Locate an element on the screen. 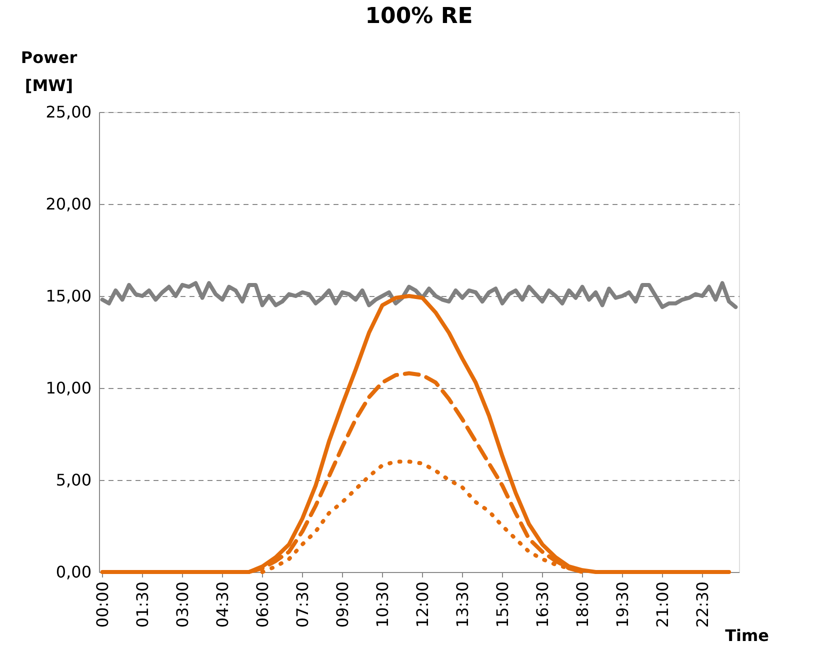 The width and height of the screenshot is (819, 660). x-tick-label: 21:00 is located at coordinates (662, 605).